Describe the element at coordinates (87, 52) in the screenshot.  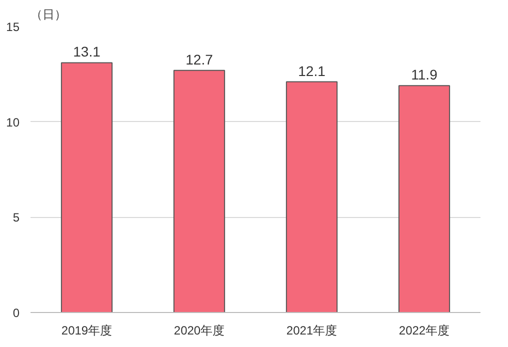
I see `data-label: 13.1` at that location.